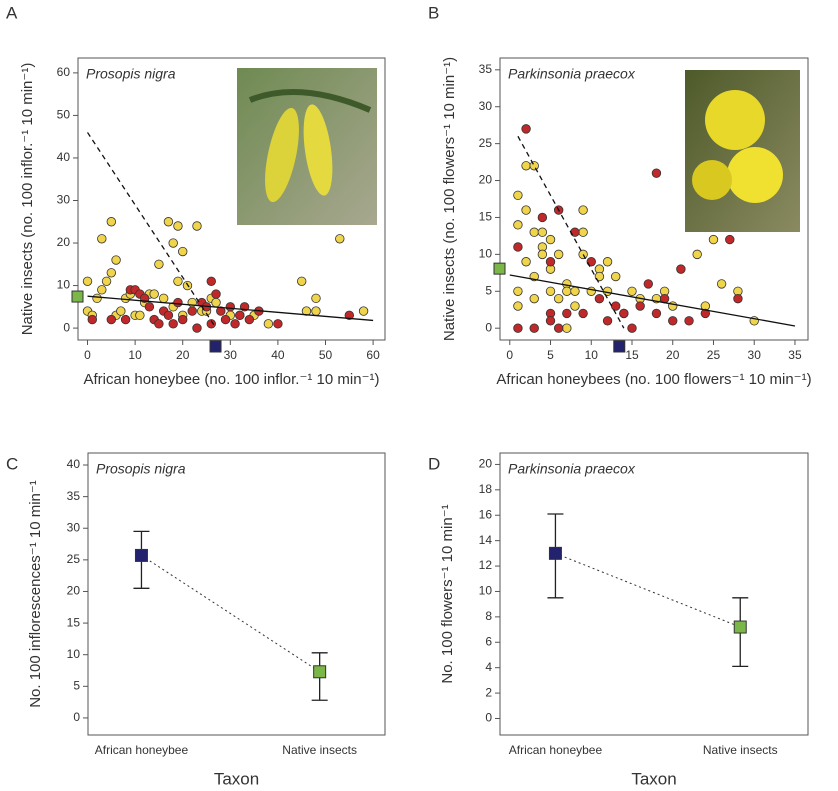 The image size is (838, 791). What do you see at coordinates (488, 692) in the screenshot?
I see `y-tick-label: 2` at bounding box center [488, 692].